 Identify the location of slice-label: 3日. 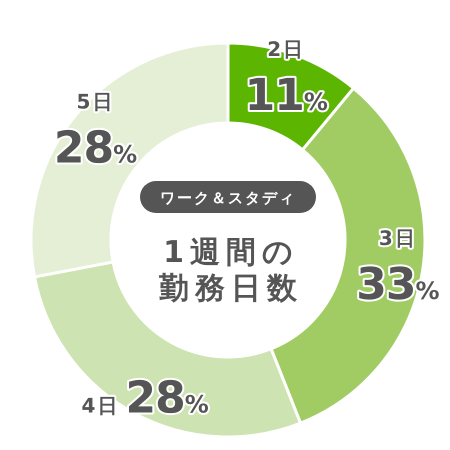
(397, 238).